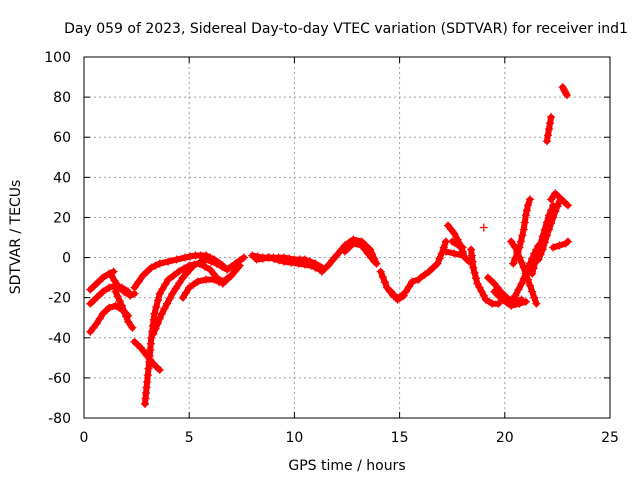  What do you see at coordinates (59, 339) in the screenshot?
I see `y-tick-label: -40` at bounding box center [59, 339].